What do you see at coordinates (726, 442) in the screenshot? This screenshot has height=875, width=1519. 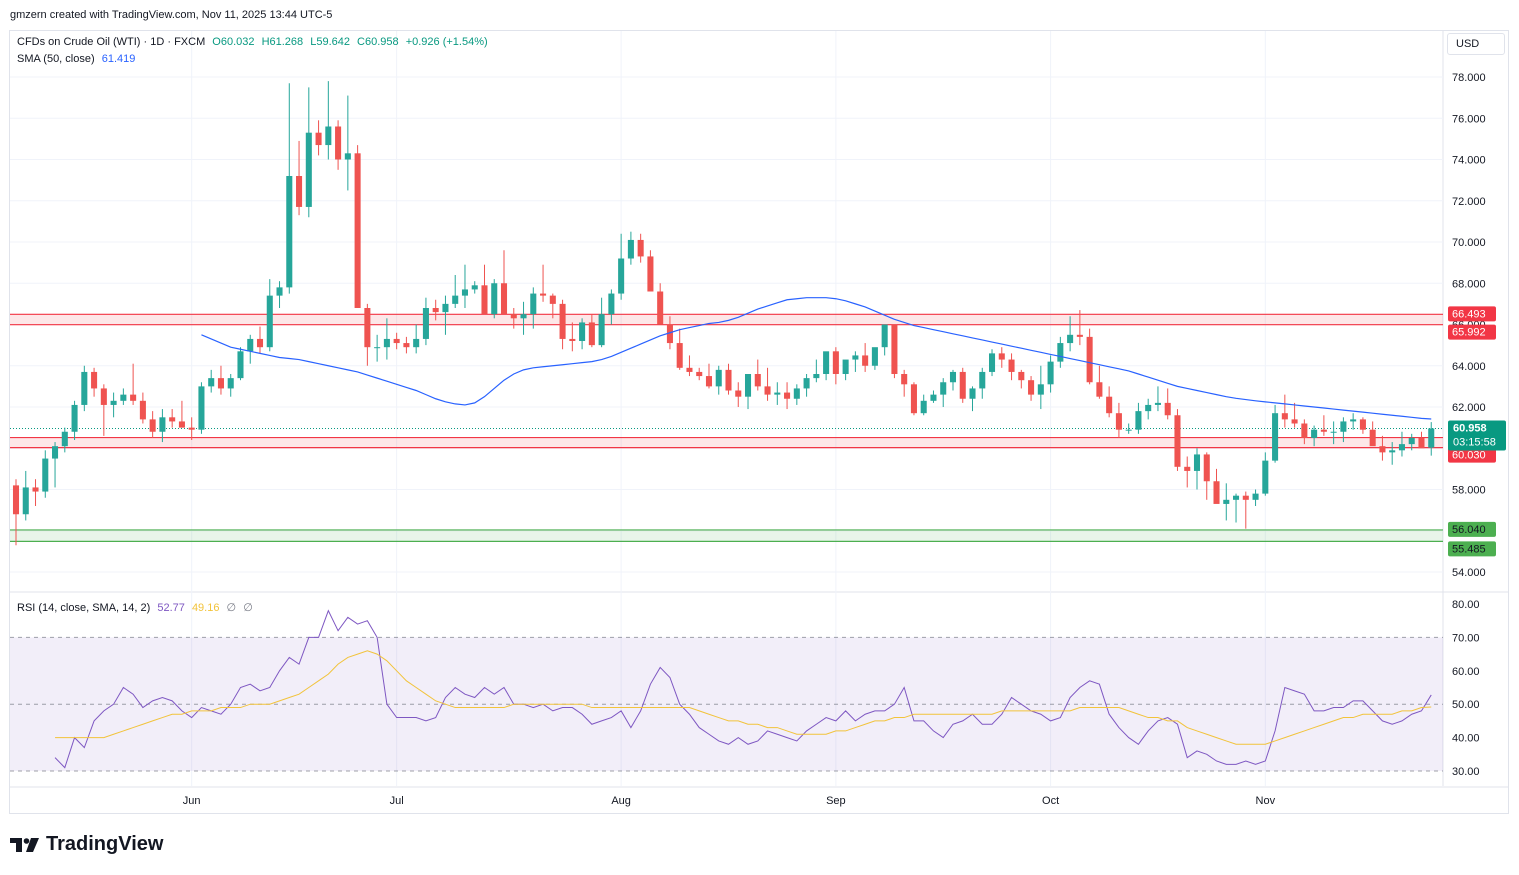 I see `resistance-zone` at bounding box center [726, 442].